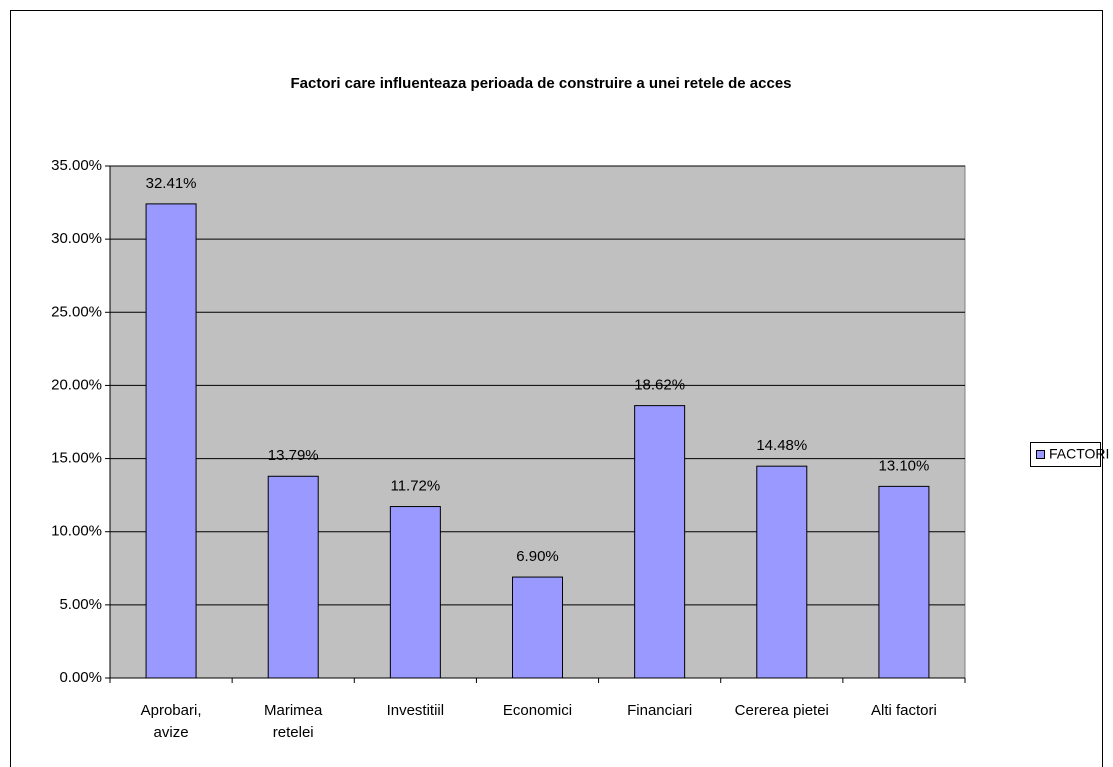  I want to click on x-tick-label: Investitiil, so click(415, 710).